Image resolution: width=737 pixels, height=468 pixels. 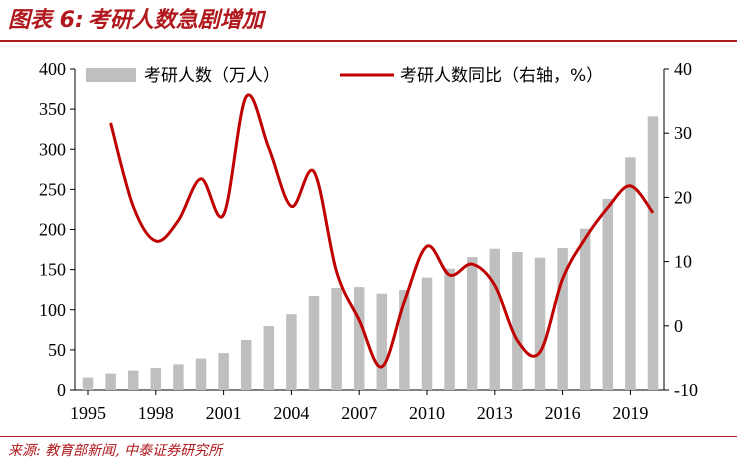 I want to click on y-tick-label-right: 20, so click(x=683, y=197).